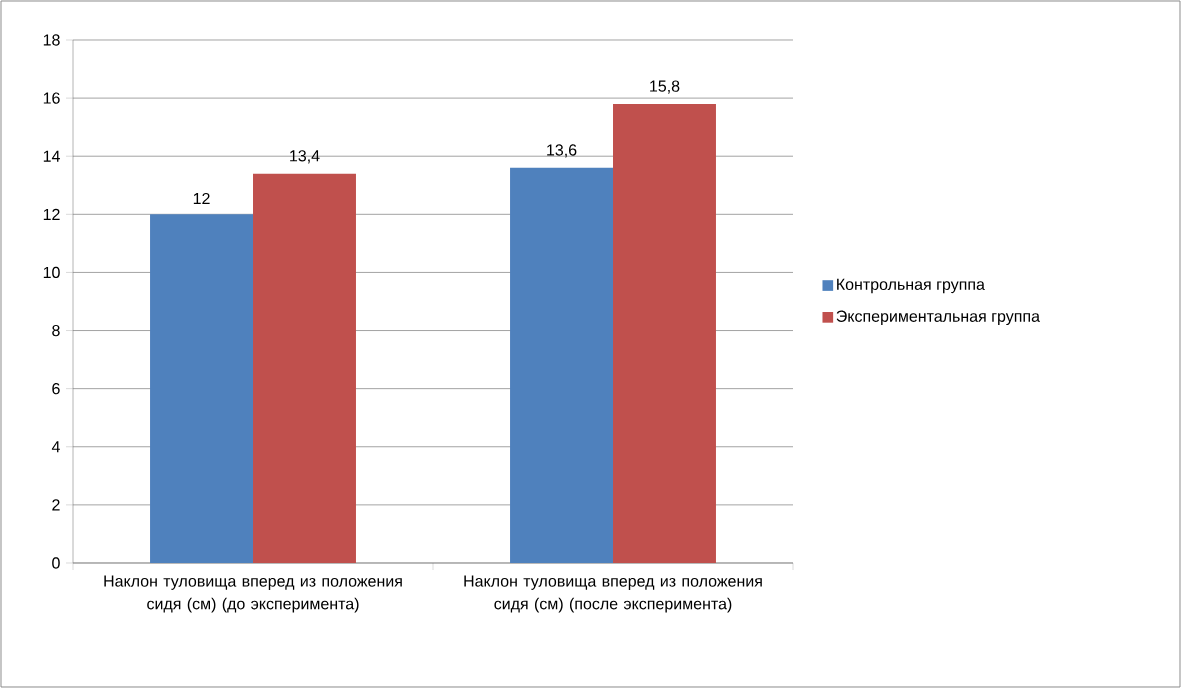 The image size is (1181, 688). I want to click on y-tick-label: 10, so click(51, 272).